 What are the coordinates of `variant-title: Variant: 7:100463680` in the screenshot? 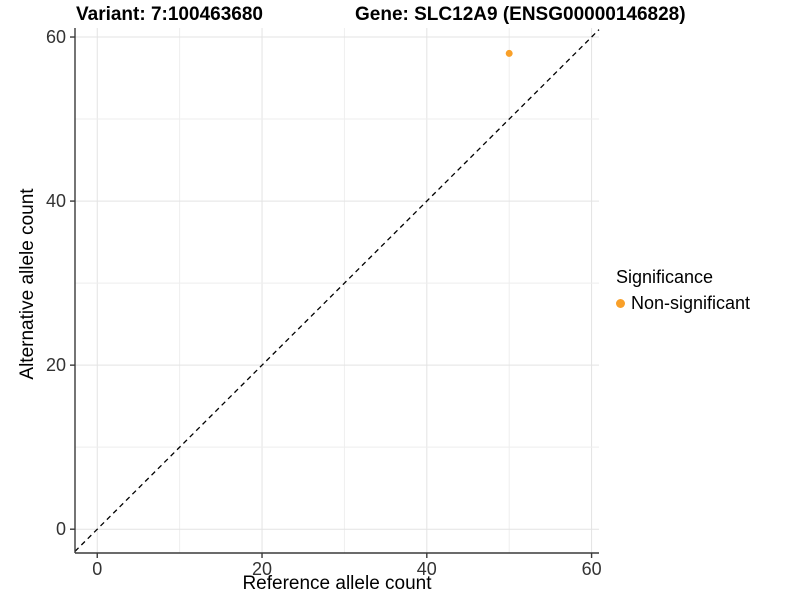 It's located at (169, 14).